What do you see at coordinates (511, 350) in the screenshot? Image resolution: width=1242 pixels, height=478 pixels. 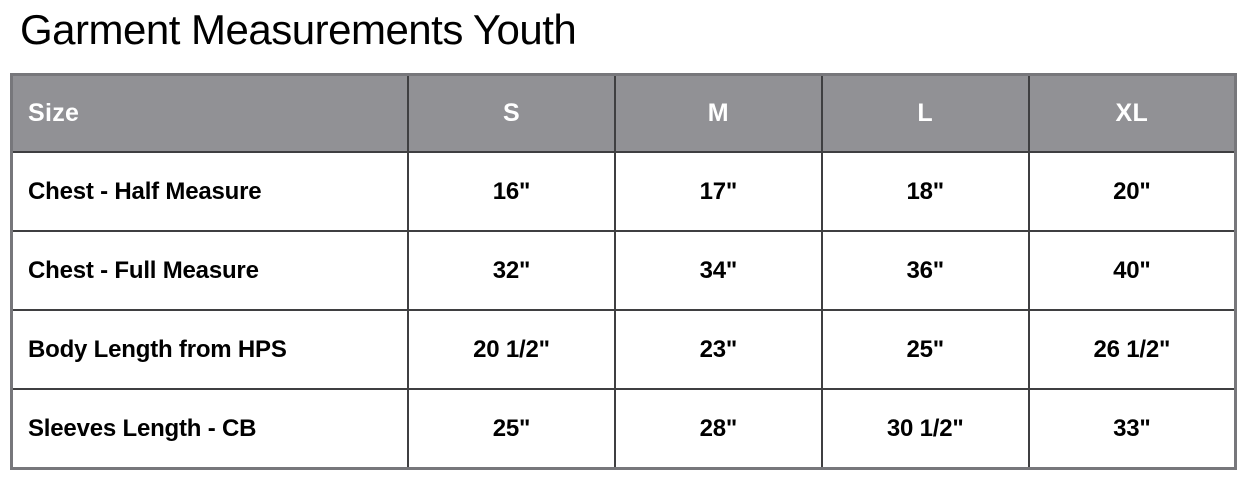 I see `measurement-value: 20 1/2"` at bounding box center [511, 350].